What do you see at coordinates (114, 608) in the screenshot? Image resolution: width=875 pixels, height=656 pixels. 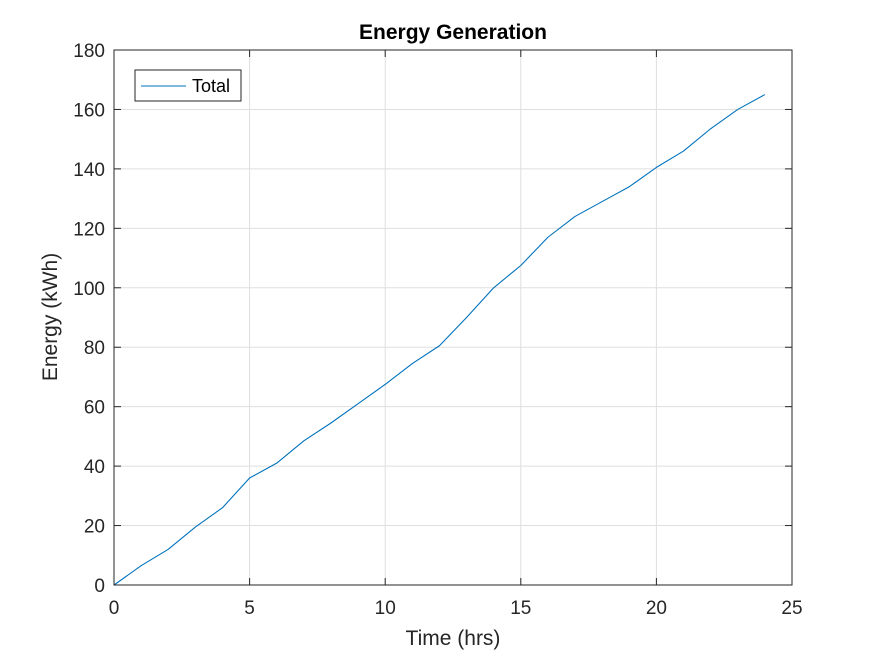 I see `x-tick-label: 0` at bounding box center [114, 608].